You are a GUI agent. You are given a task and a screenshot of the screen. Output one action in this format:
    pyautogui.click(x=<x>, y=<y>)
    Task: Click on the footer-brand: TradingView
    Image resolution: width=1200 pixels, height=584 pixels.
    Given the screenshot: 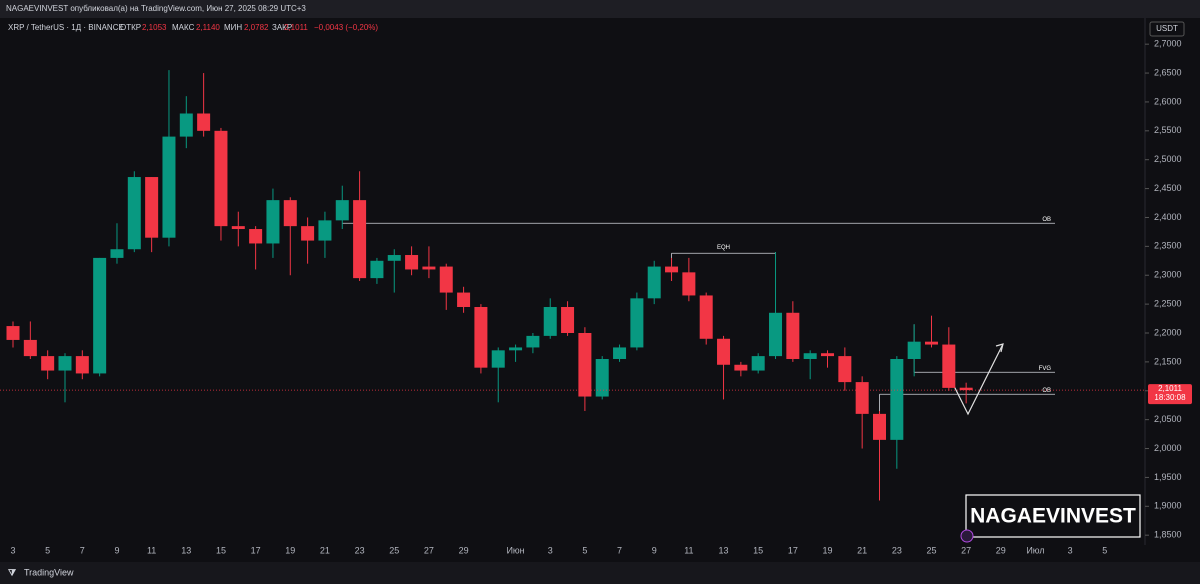 What is the action you would take?
    pyautogui.click(x=49, y=572)
    